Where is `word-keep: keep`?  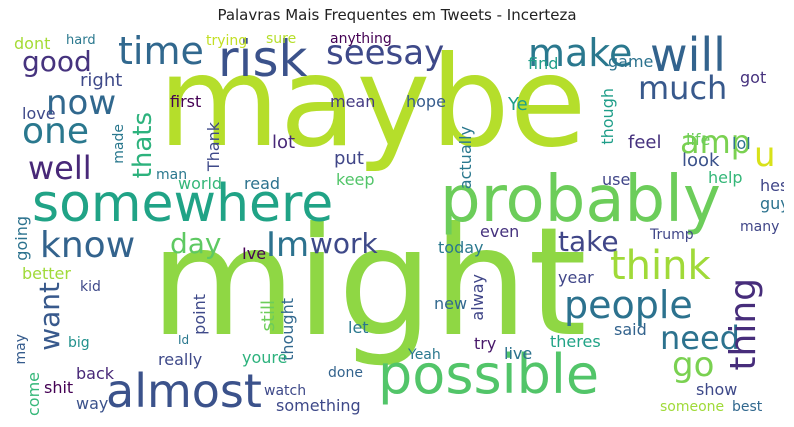 word-keep: keep is located at coordinates (355, 179).